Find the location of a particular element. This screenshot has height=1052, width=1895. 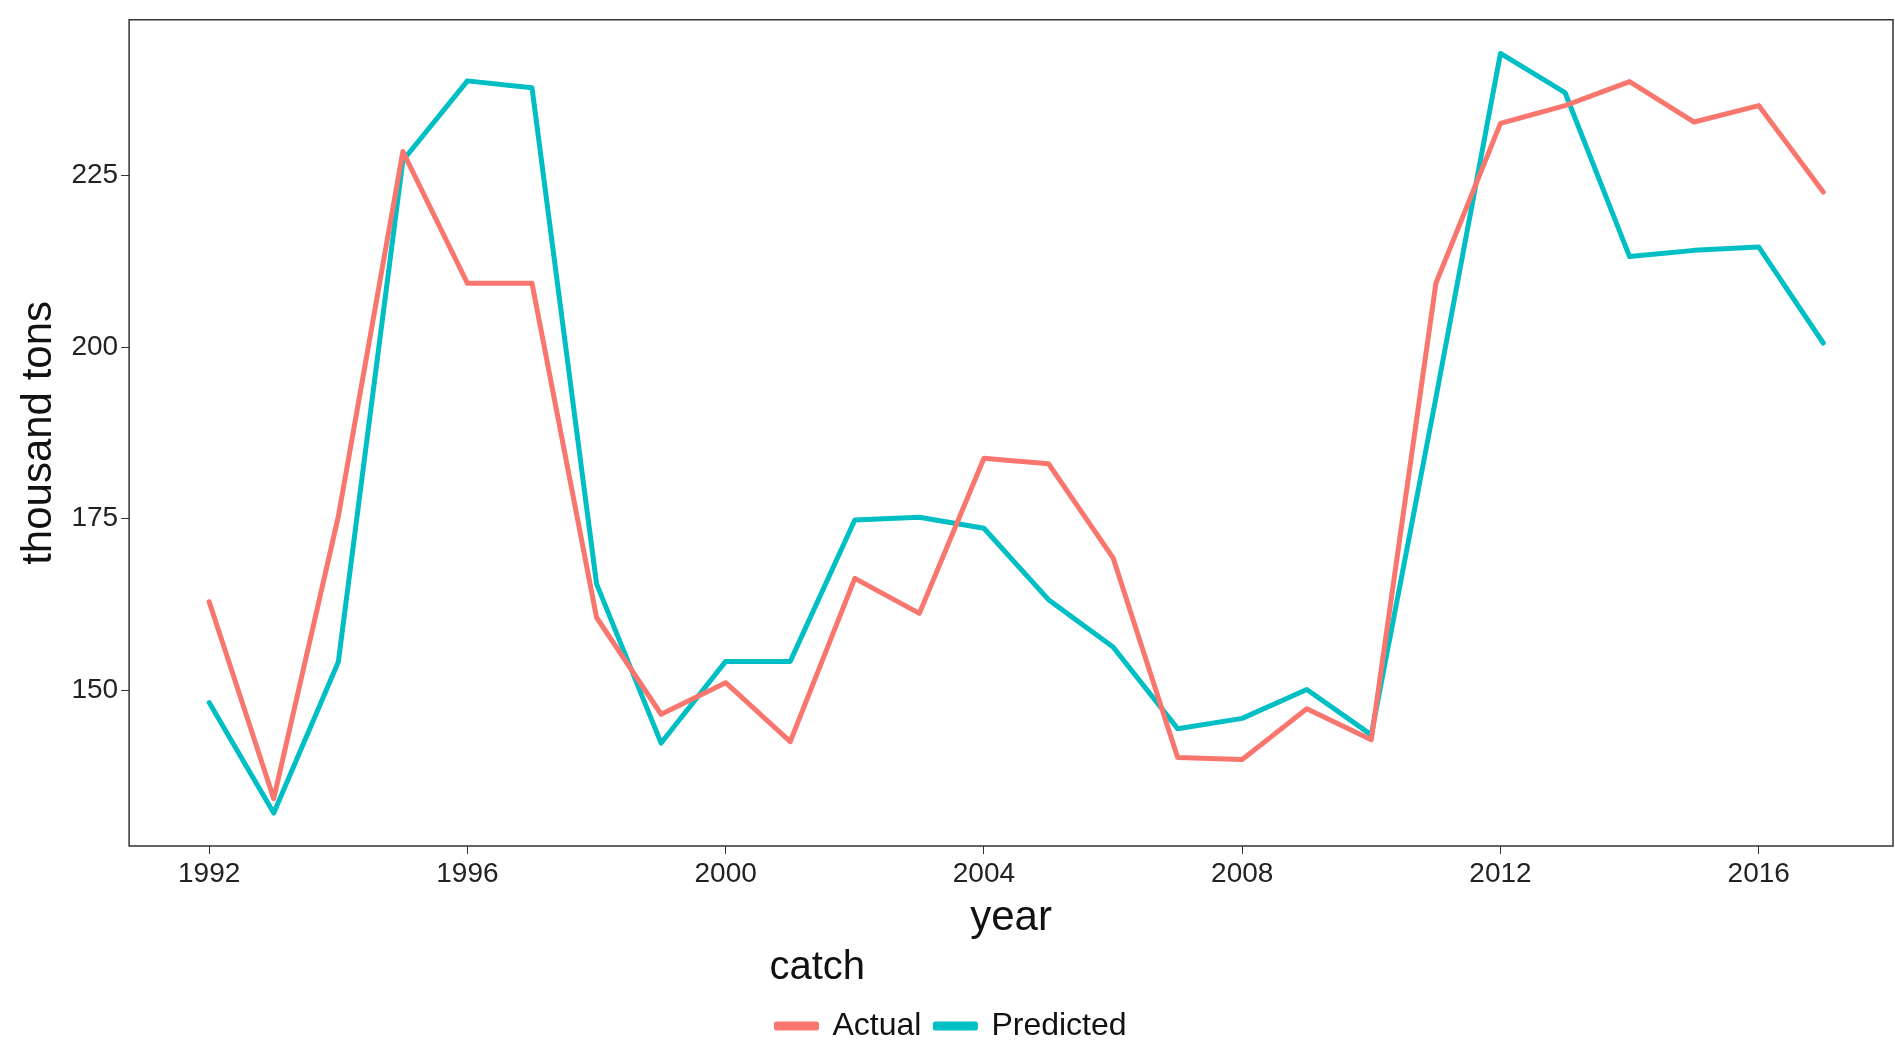

x-tick-label: 2004 is located at coordinates (984, 872).